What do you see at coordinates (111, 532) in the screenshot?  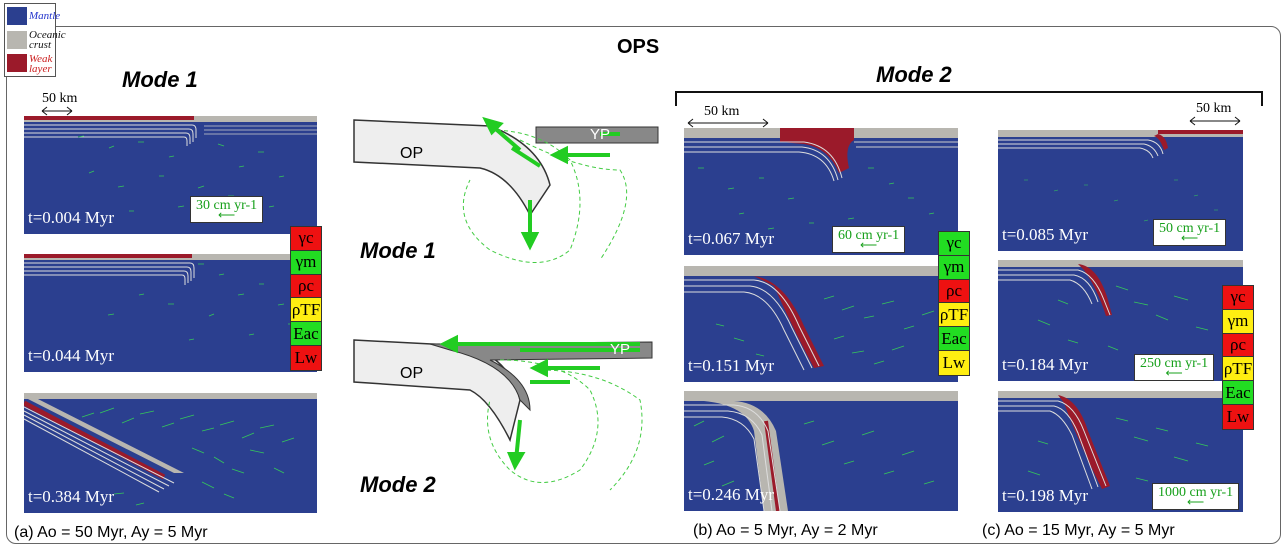 I see `caption-a: (a) Ao = 50 Myr, Ay = 5 Myr` at bounding box center [111, 532].